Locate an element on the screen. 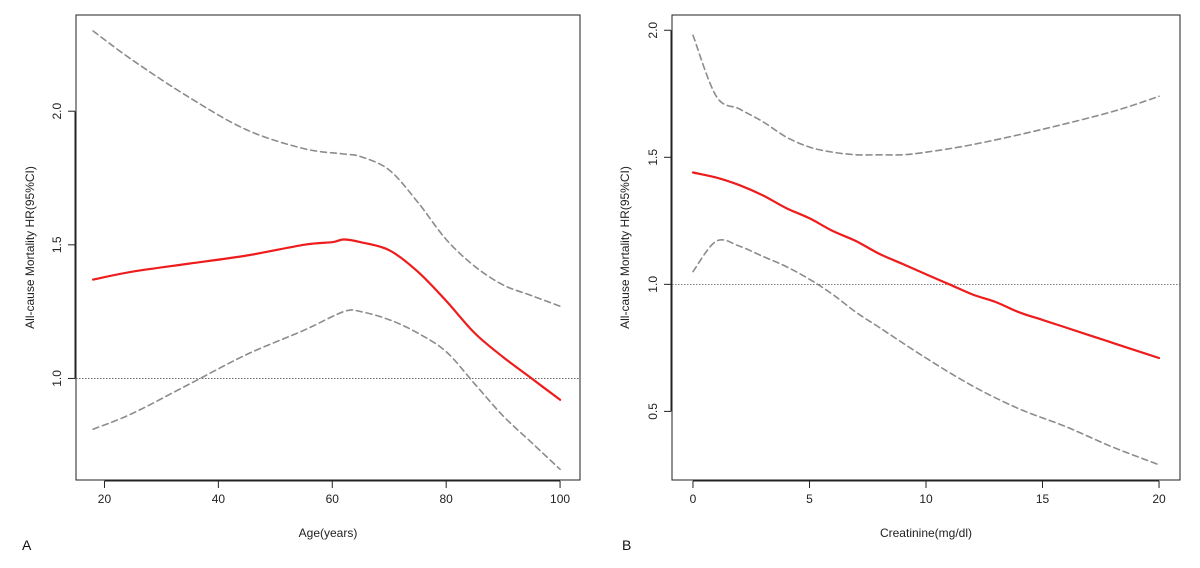 Image resolution: width=1200 pixels, height=568 pixels. x-axis-title: Age(years) is located at coordinates (328, 533).